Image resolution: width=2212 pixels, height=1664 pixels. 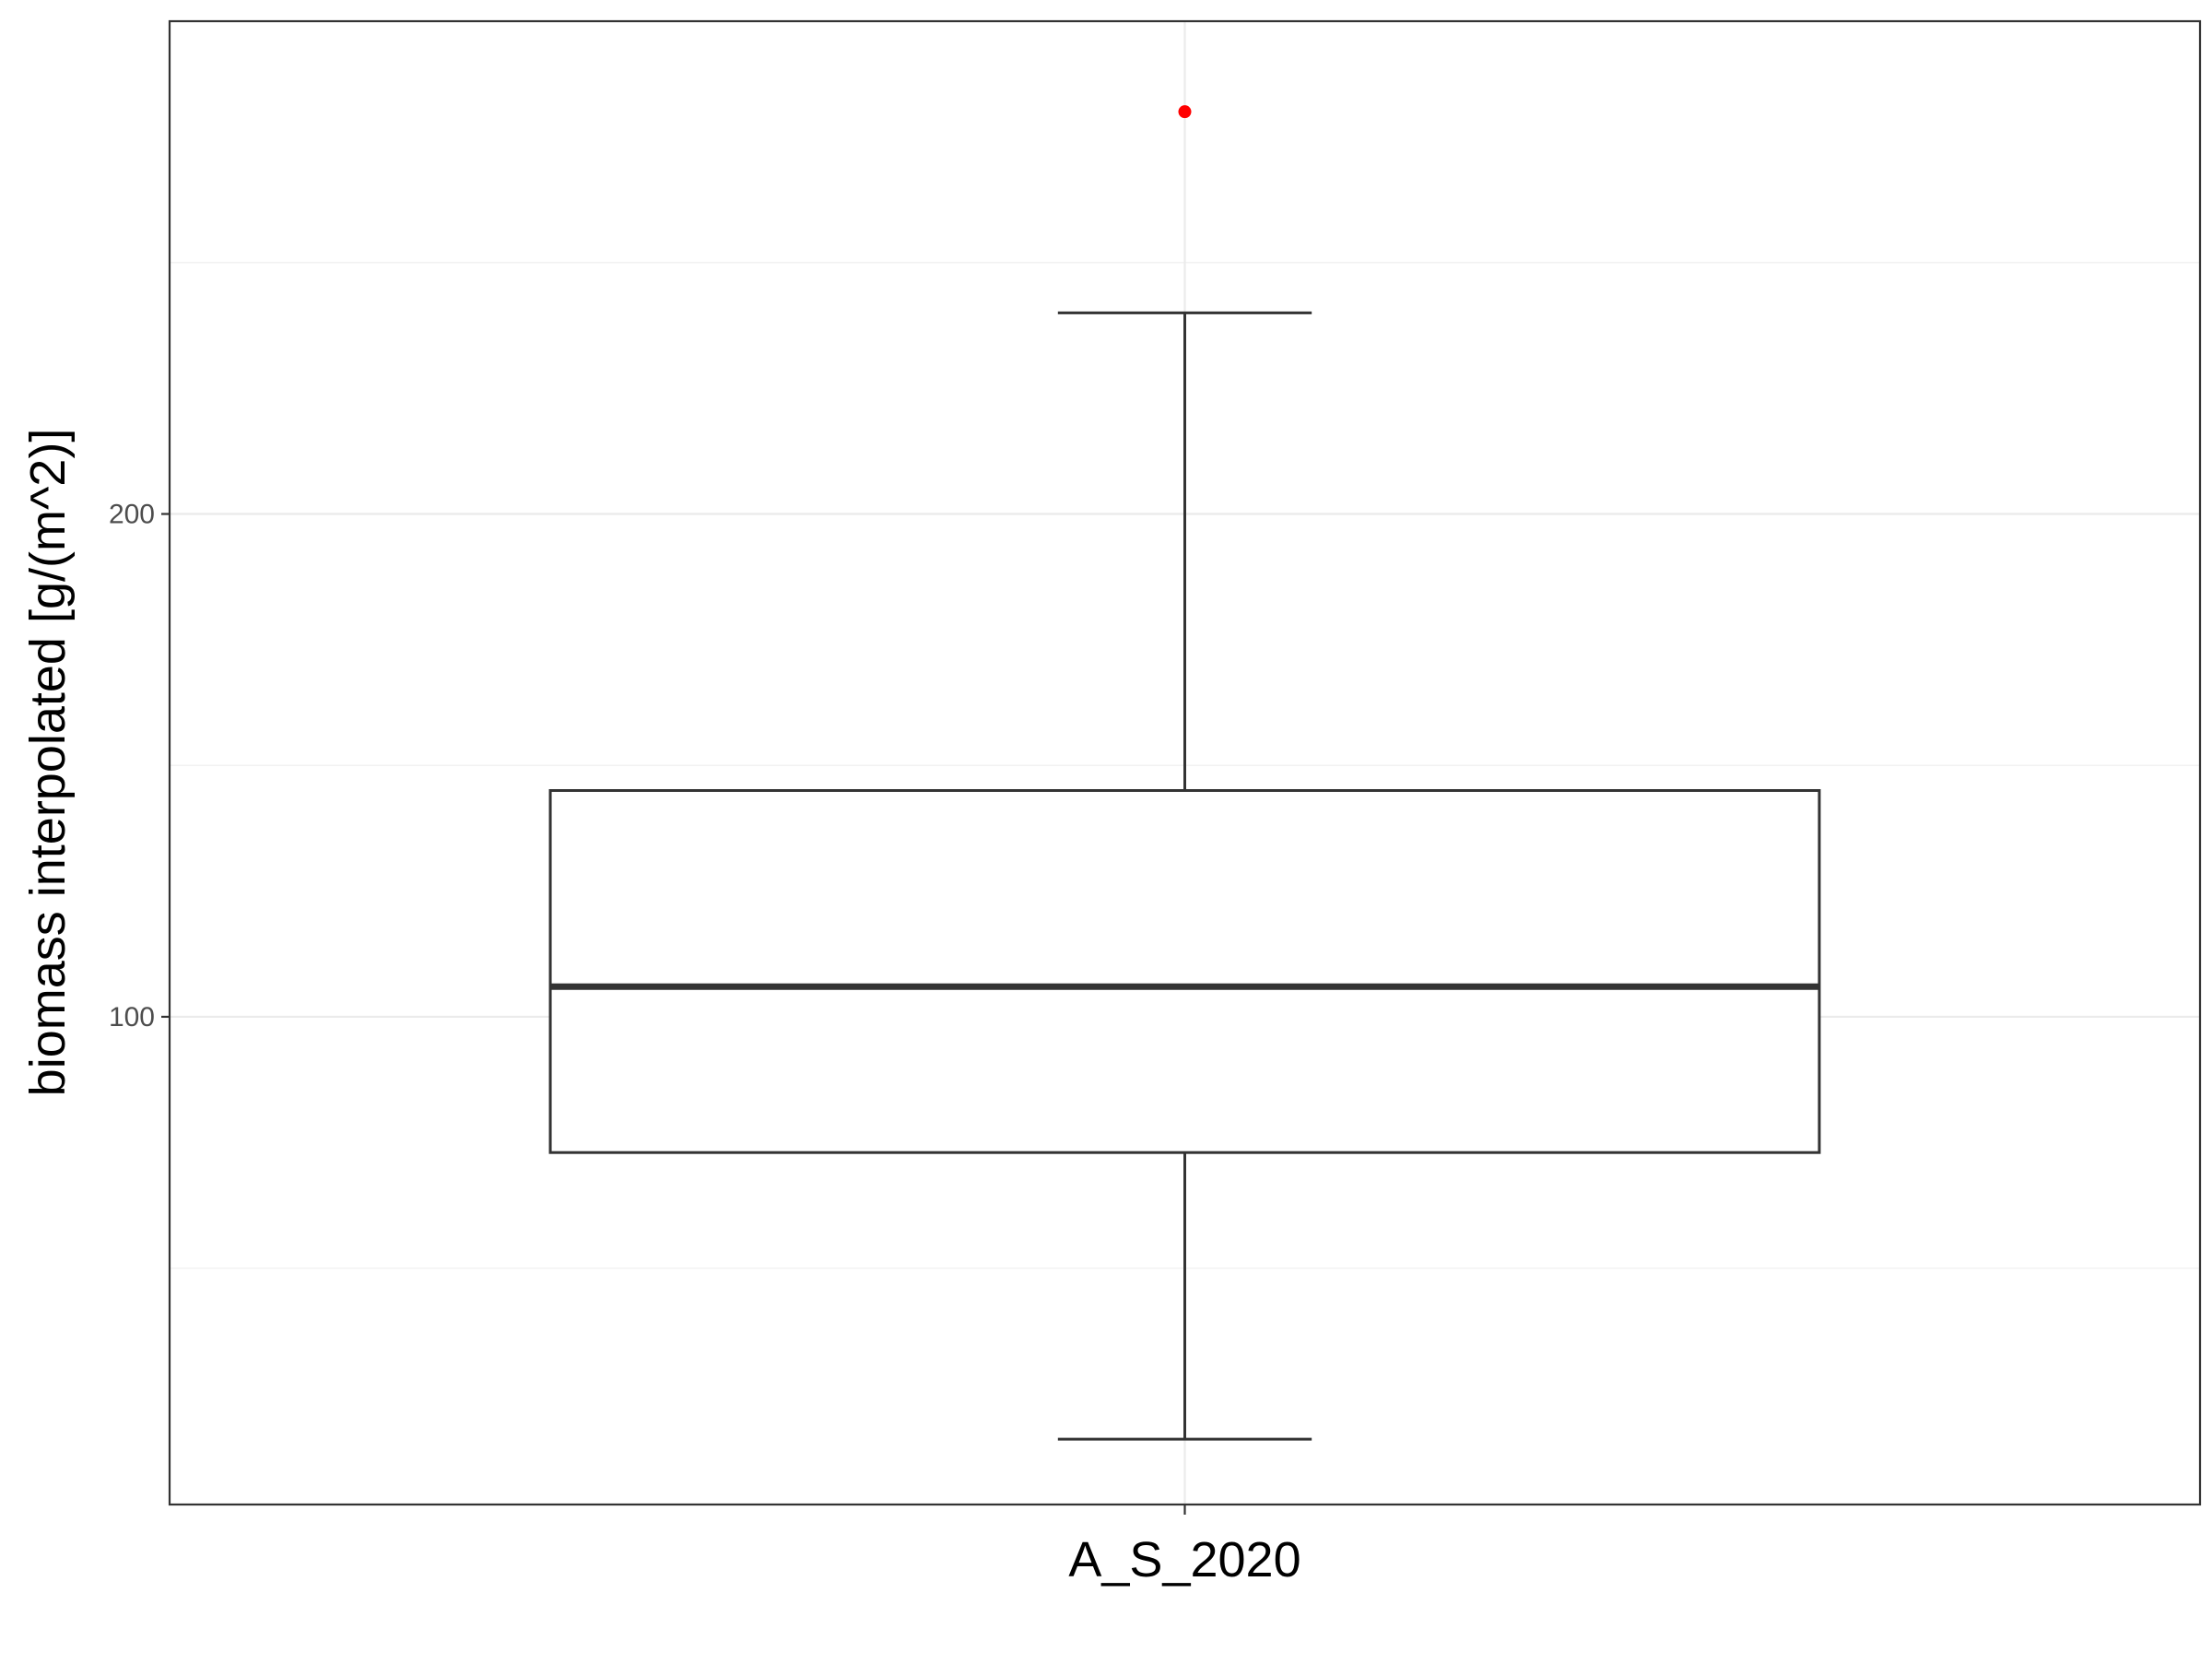 What do you see at coordinates (1184, 971) in the screenshot?
I see `box-body` at bounding box center [1184, 971].